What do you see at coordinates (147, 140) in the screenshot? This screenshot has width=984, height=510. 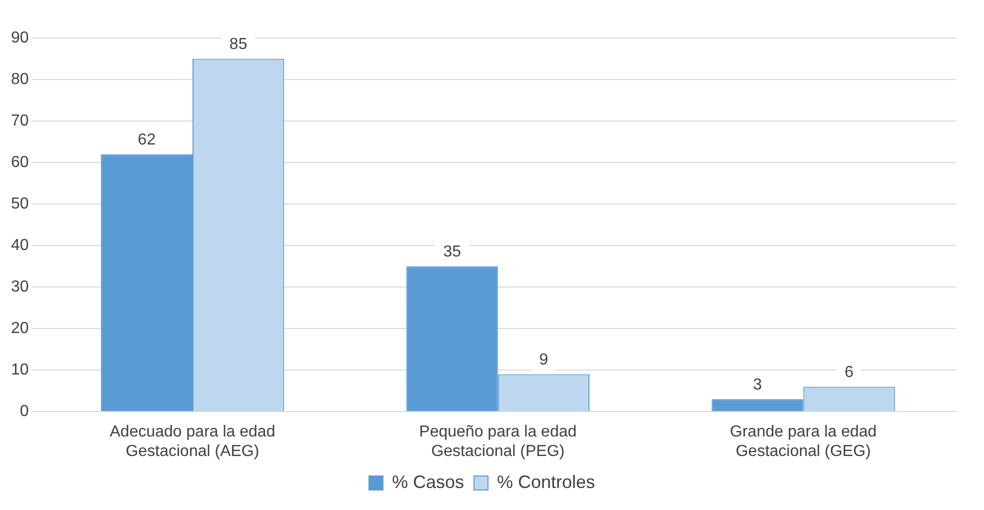 I see `data-label: 62` at bounding box center [147, 140].